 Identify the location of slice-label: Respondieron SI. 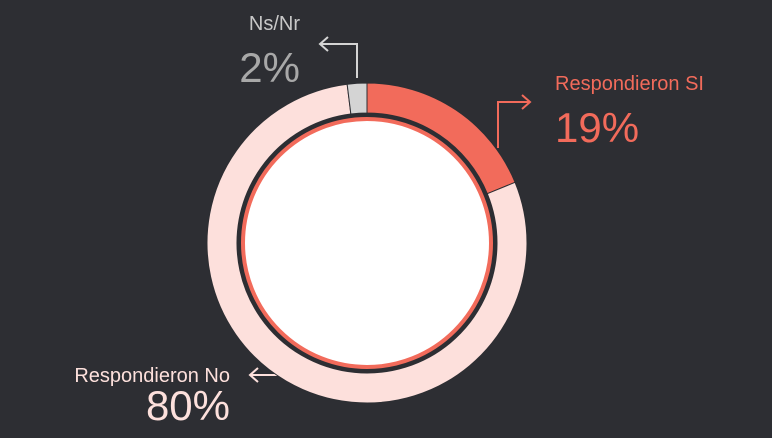
(629, 84).